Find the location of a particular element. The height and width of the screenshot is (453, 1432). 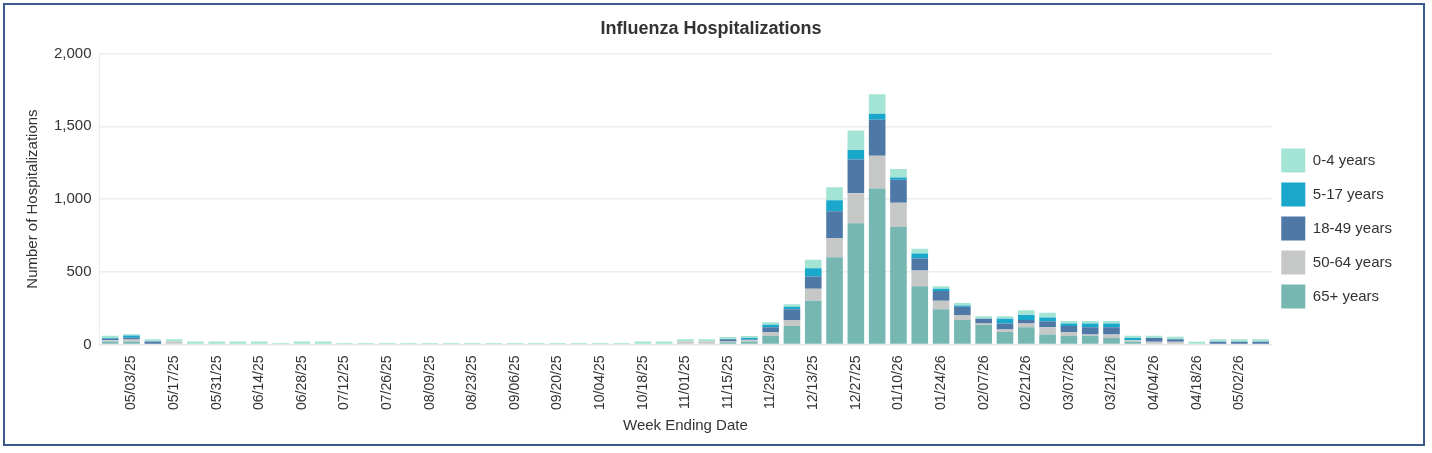

y-tick-label: 2,000 is located at coordinates (72, 52).